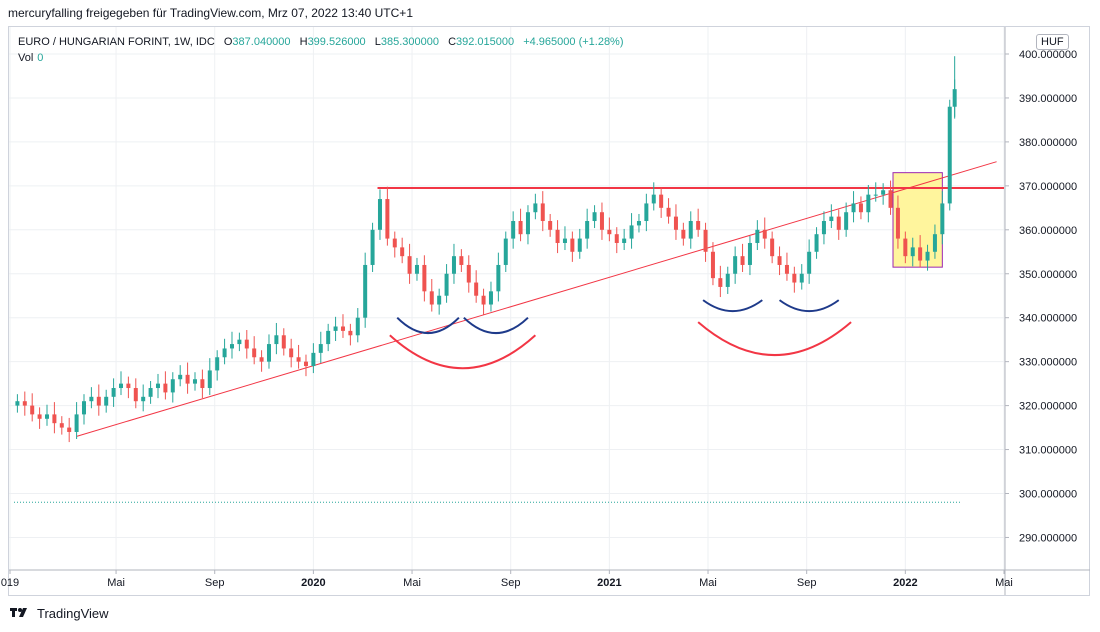  I want to click on footer-brand: TradingView, so click(59, 613).